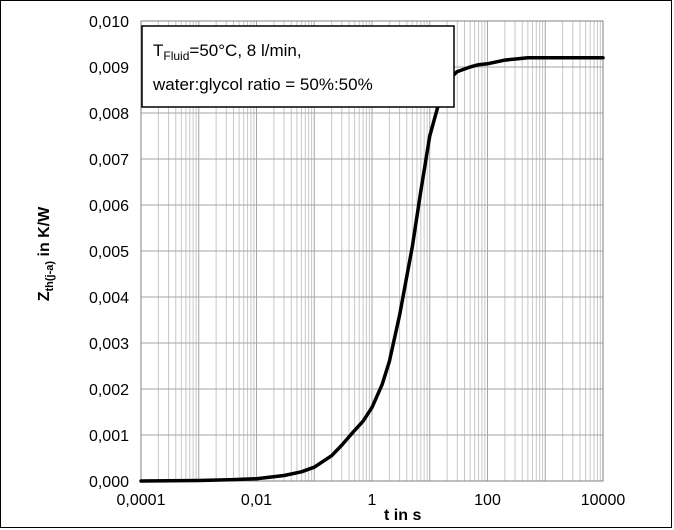 The image size is (674, 530). What do you see at coordinates (109, 206) in the screenshot?
I see `y-tick-label: 0,006` at bounding box center [109, 206].